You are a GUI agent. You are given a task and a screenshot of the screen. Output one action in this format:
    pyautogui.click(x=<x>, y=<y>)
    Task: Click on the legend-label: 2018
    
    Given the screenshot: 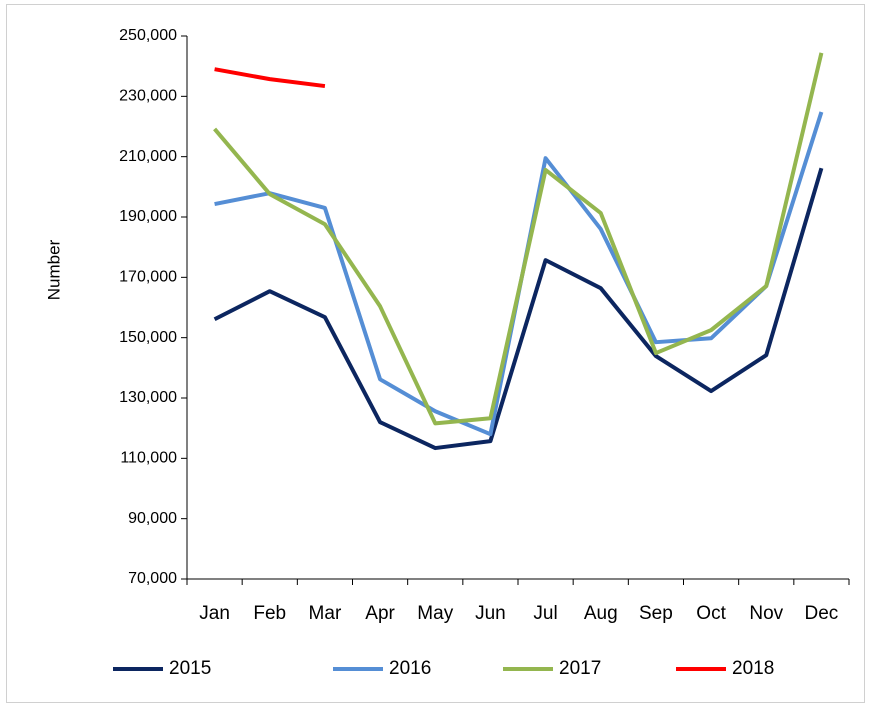 What is the action you would take?
    pyautogui.click(x=753, y=668)
    